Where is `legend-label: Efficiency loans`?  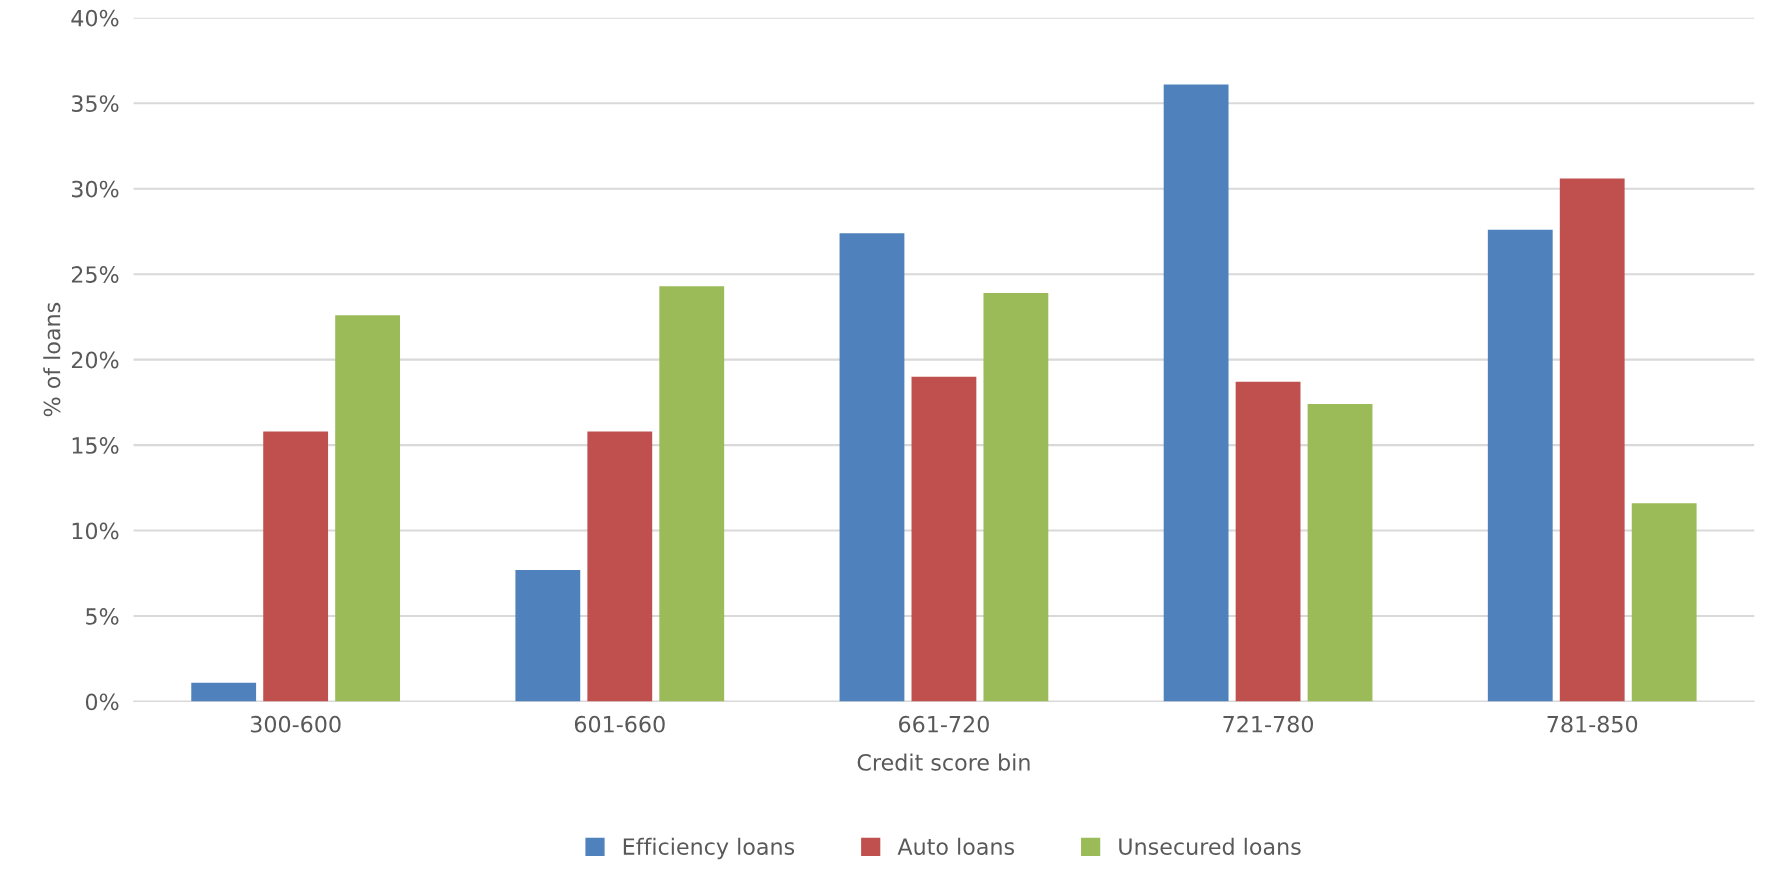 legend-label: Efficiency loans is located at coordinates (709, 848).